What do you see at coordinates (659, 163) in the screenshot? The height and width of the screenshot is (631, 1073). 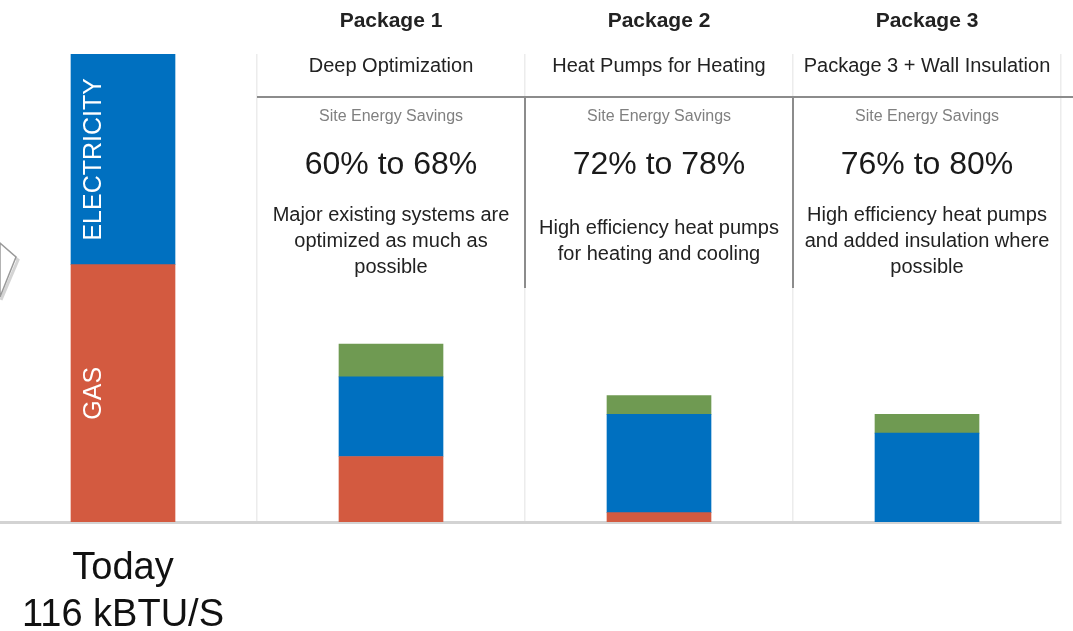 I see `annotation: 72% to 78%` at bounding box center [659, 163].